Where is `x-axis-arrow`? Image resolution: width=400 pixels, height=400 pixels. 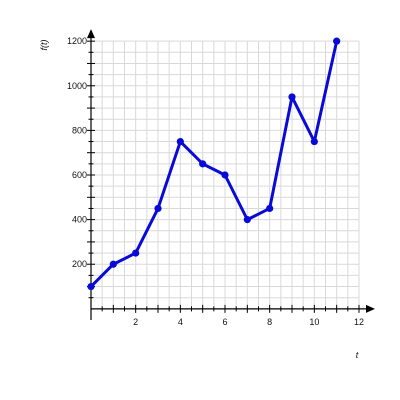 x-axis-arrow is located at coordinates (370, 308).